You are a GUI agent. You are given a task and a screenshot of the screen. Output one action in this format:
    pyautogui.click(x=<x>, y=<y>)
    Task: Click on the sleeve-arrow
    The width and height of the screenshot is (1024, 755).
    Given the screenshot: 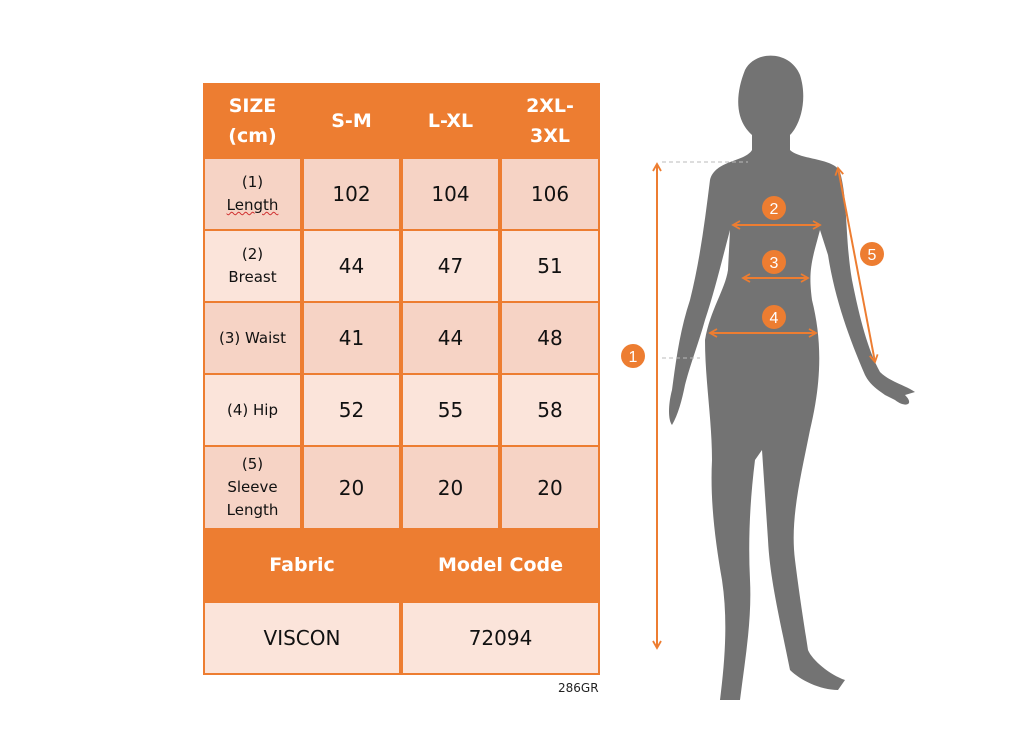 What is the action you would take?
    pyautogui.click(x=856, y=265)
    